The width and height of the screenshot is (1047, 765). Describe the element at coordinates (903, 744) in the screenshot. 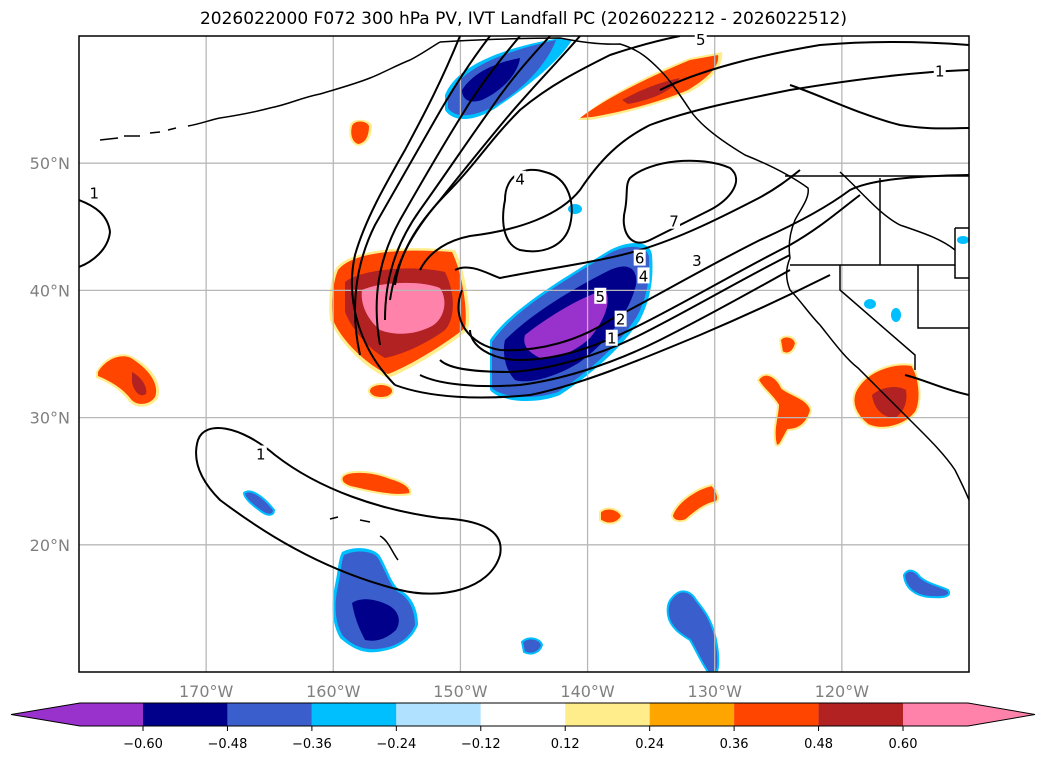

I see `colorbar-tick-label: 0.60` at that location.